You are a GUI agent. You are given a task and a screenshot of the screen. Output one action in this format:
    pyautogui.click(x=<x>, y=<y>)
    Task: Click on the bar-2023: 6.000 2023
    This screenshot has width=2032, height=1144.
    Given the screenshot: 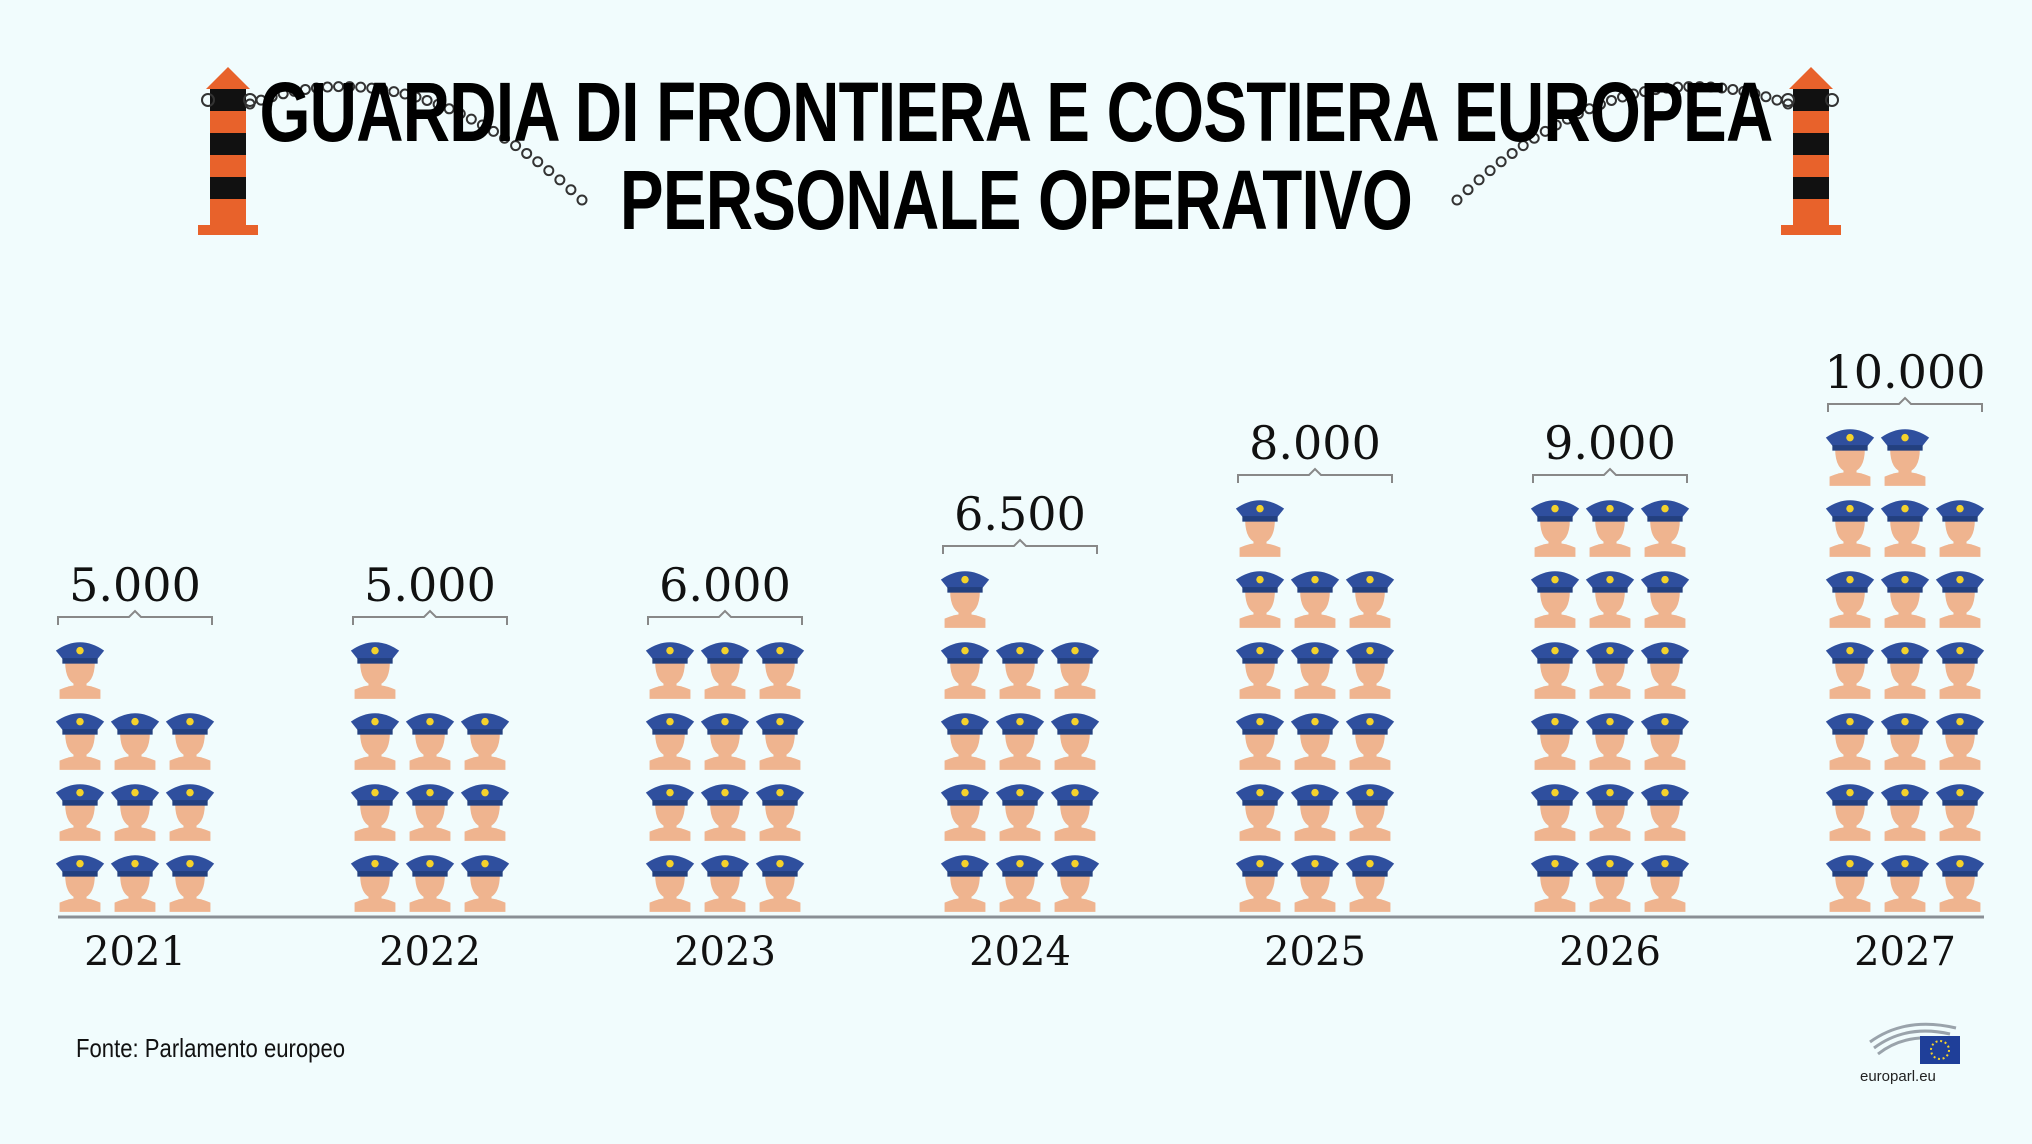 What is the action you would take?
    pyautogui.click(x=725, y=766)
    